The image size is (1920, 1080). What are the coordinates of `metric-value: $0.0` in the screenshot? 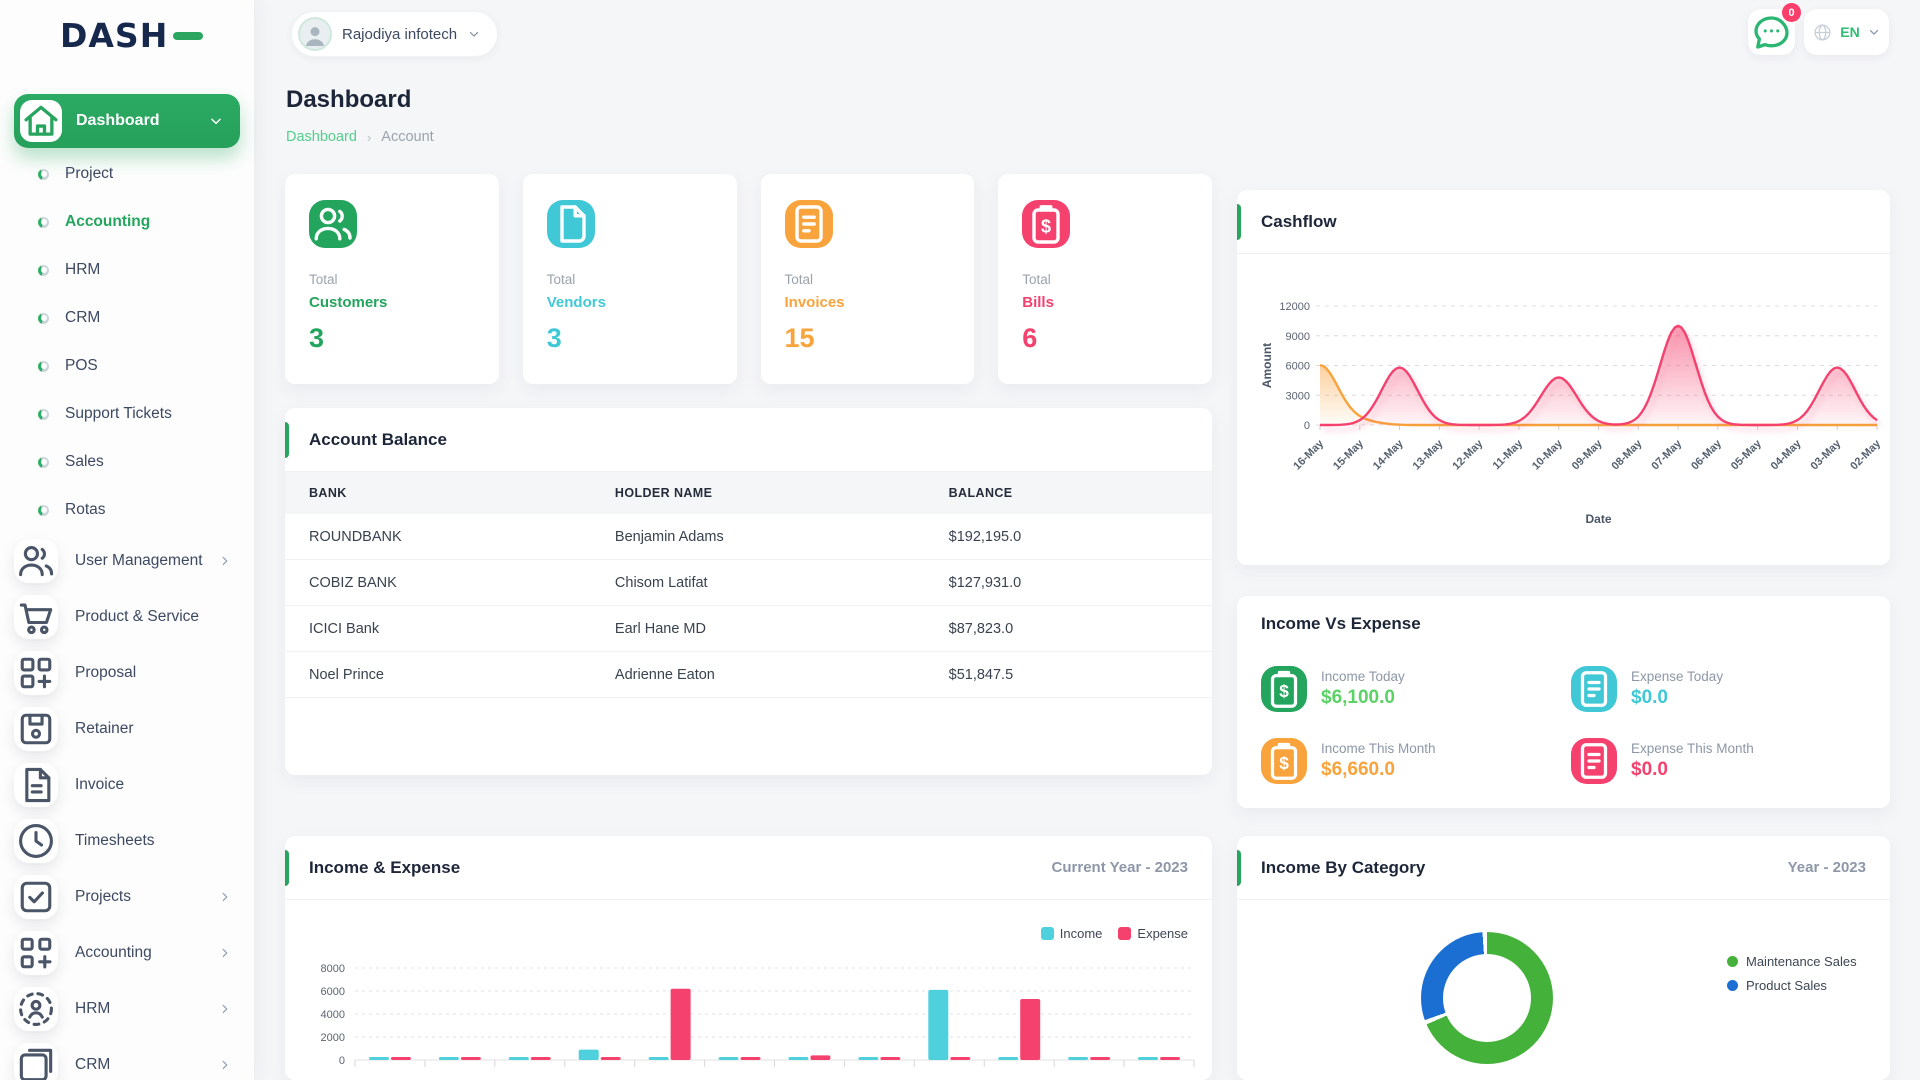 It's located at (1649, 769).